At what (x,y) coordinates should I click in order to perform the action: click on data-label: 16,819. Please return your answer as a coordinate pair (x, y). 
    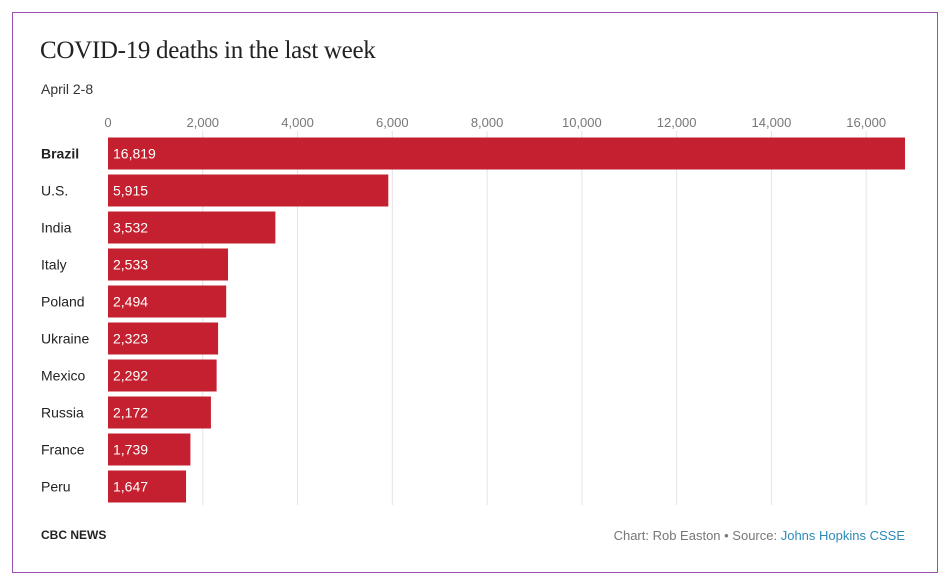
    Looking at the image, I should click on (134, 154).